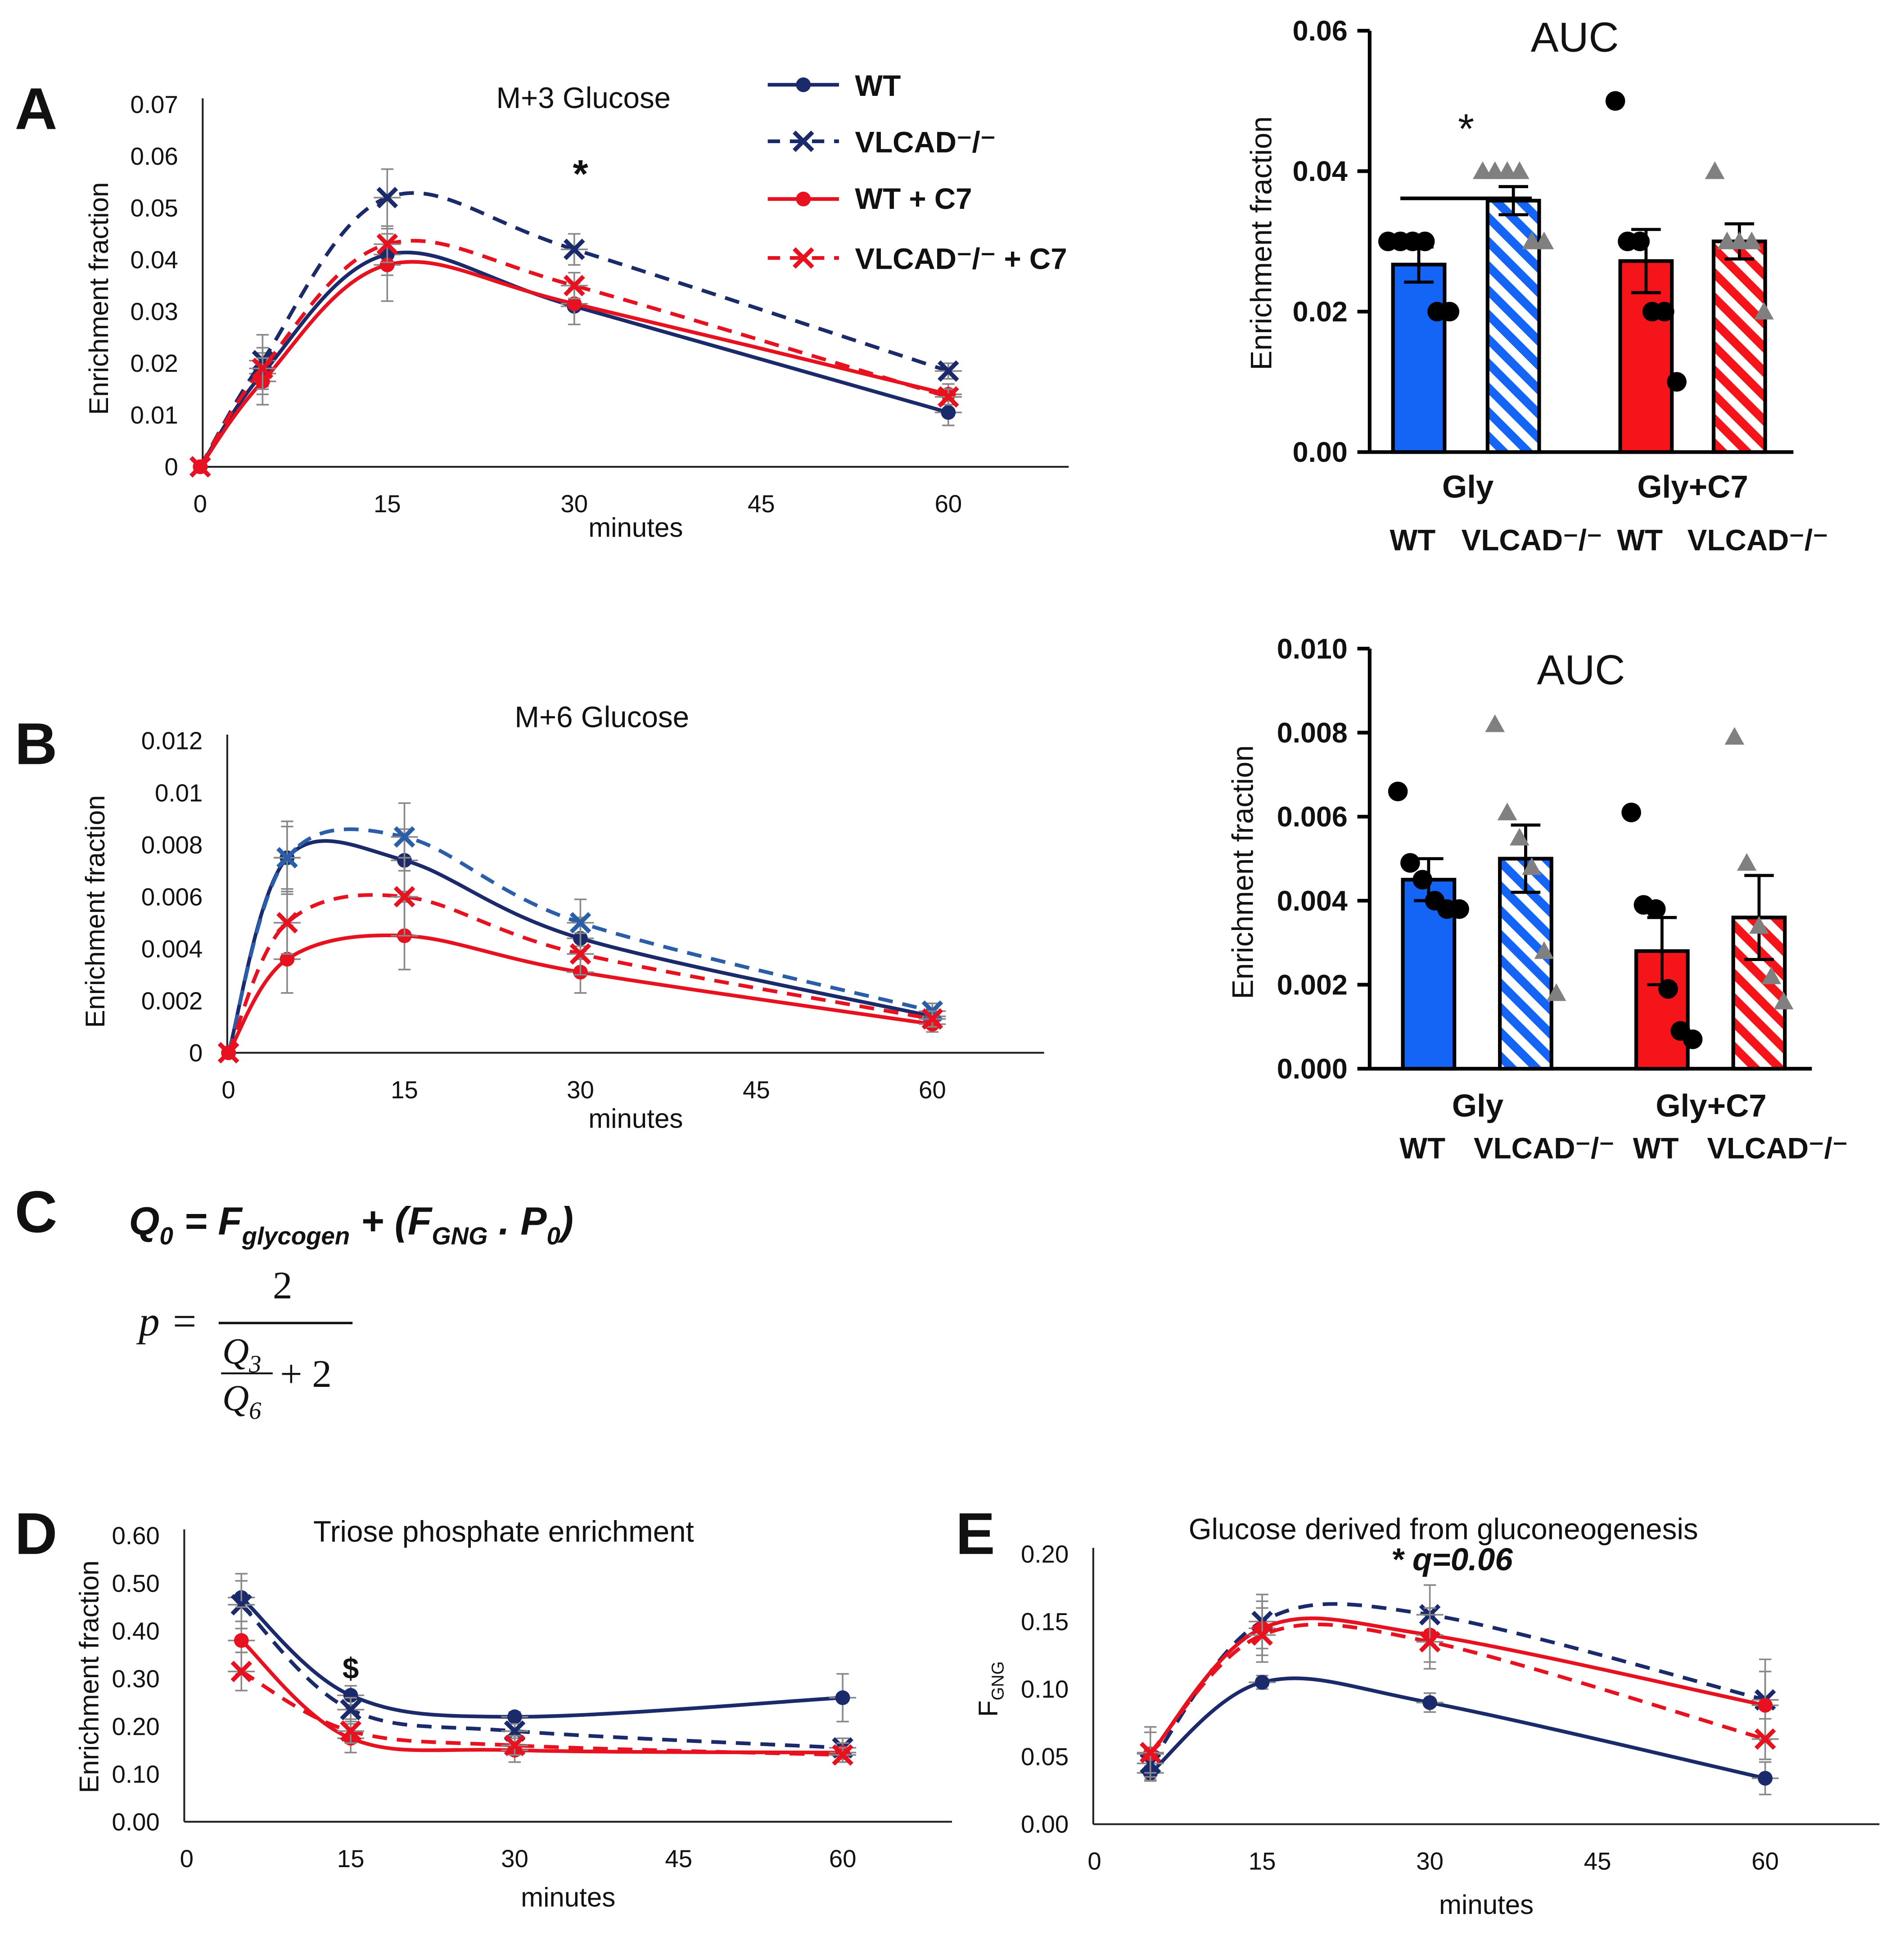  I want to click on y-tick-label: 0.50, so click(136, 1583).